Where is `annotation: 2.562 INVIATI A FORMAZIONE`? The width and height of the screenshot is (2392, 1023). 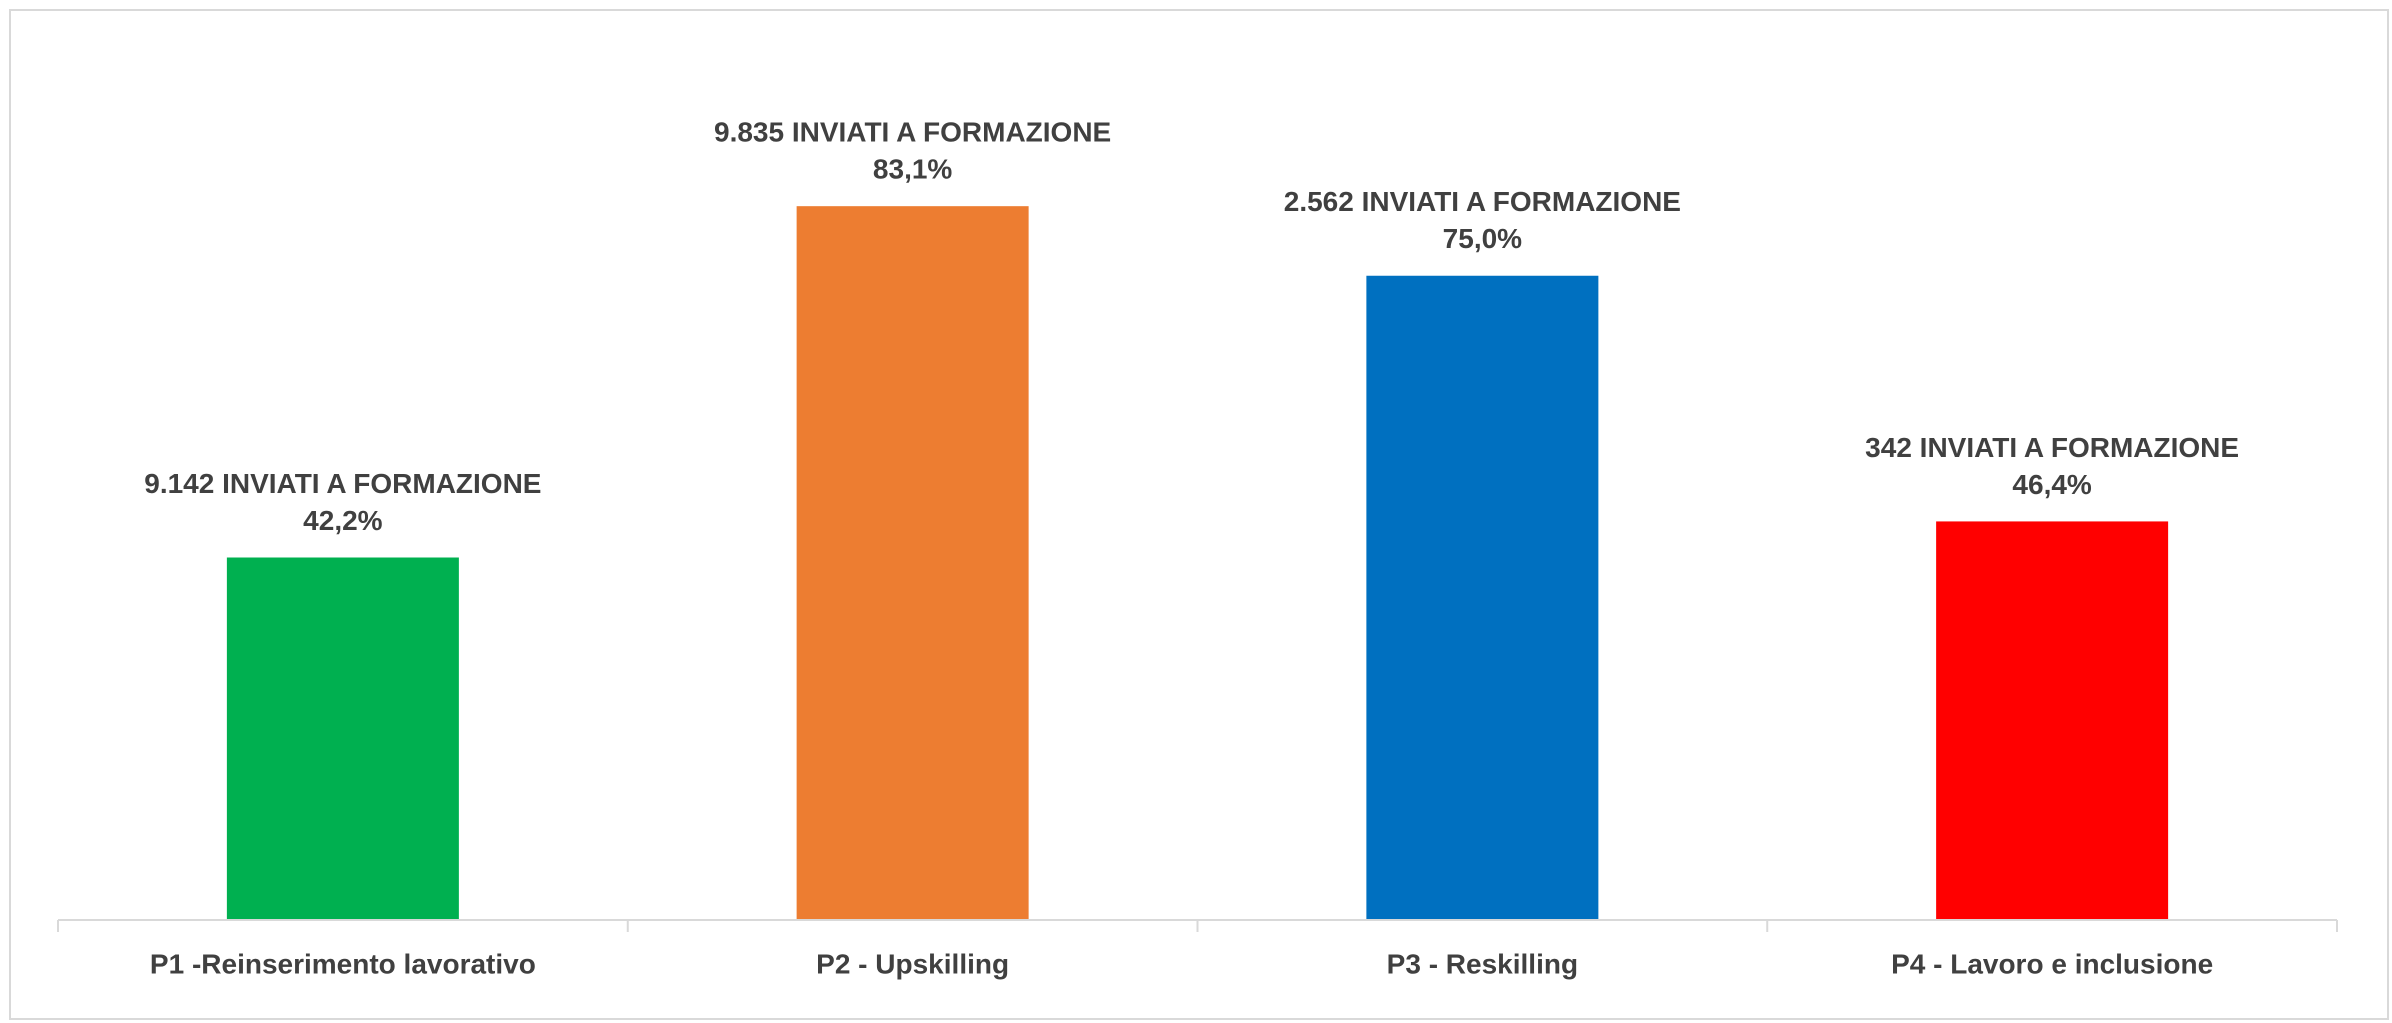
annotation: 2.562 INVIATI A FORMAZIONE is located at coordinates (1482, 201).